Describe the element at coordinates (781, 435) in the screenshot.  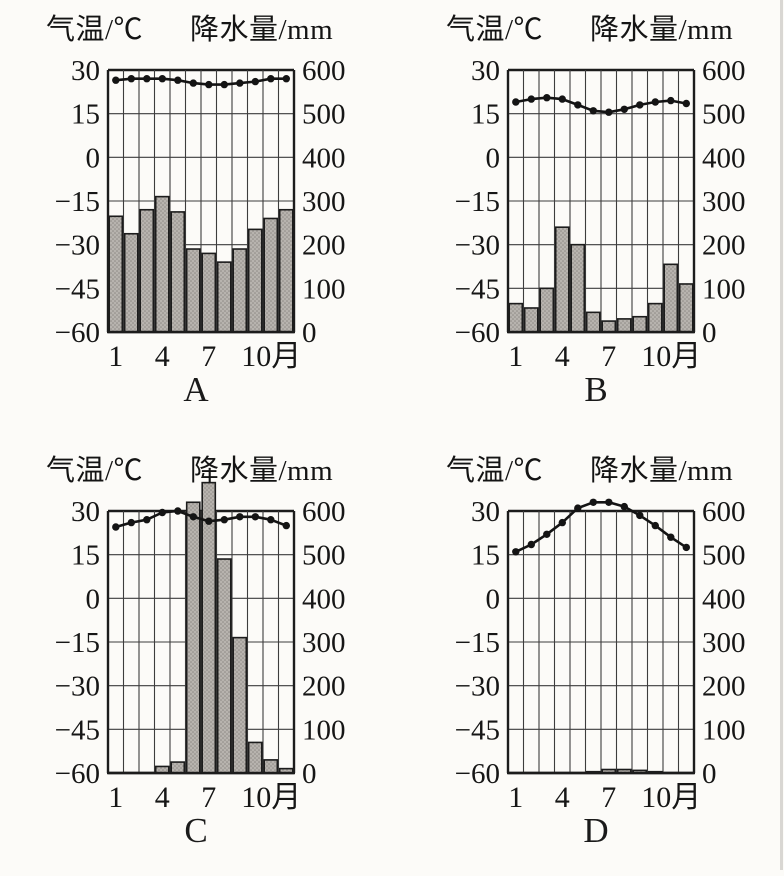
I see `scan-edge-artifact` at that location.